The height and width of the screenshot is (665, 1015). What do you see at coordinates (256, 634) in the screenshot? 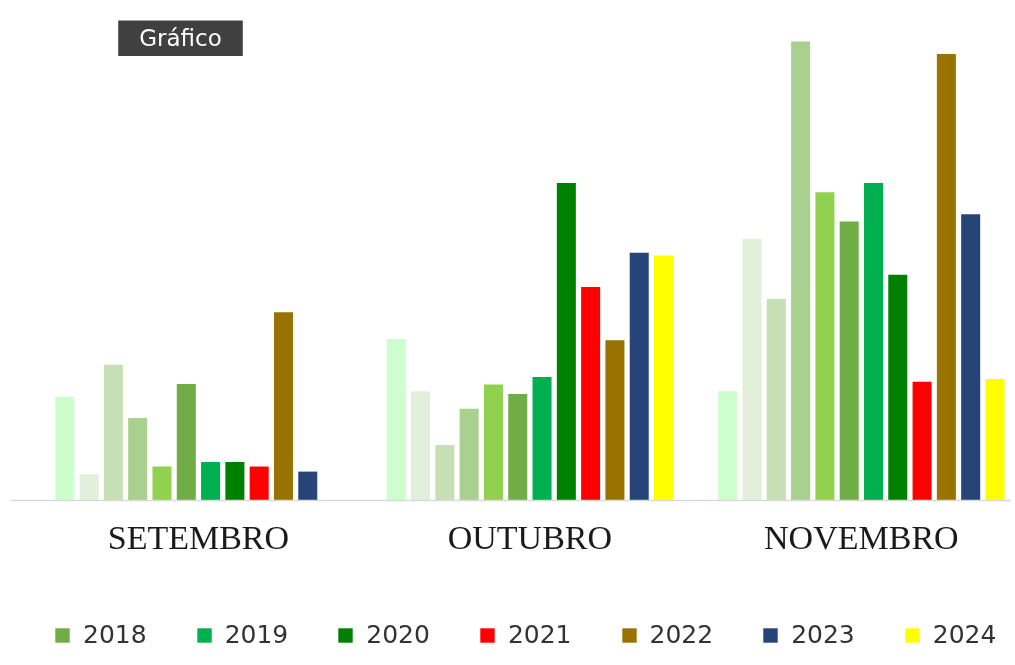
I see `legend-label: 2019` at bounding box center [256, 634].